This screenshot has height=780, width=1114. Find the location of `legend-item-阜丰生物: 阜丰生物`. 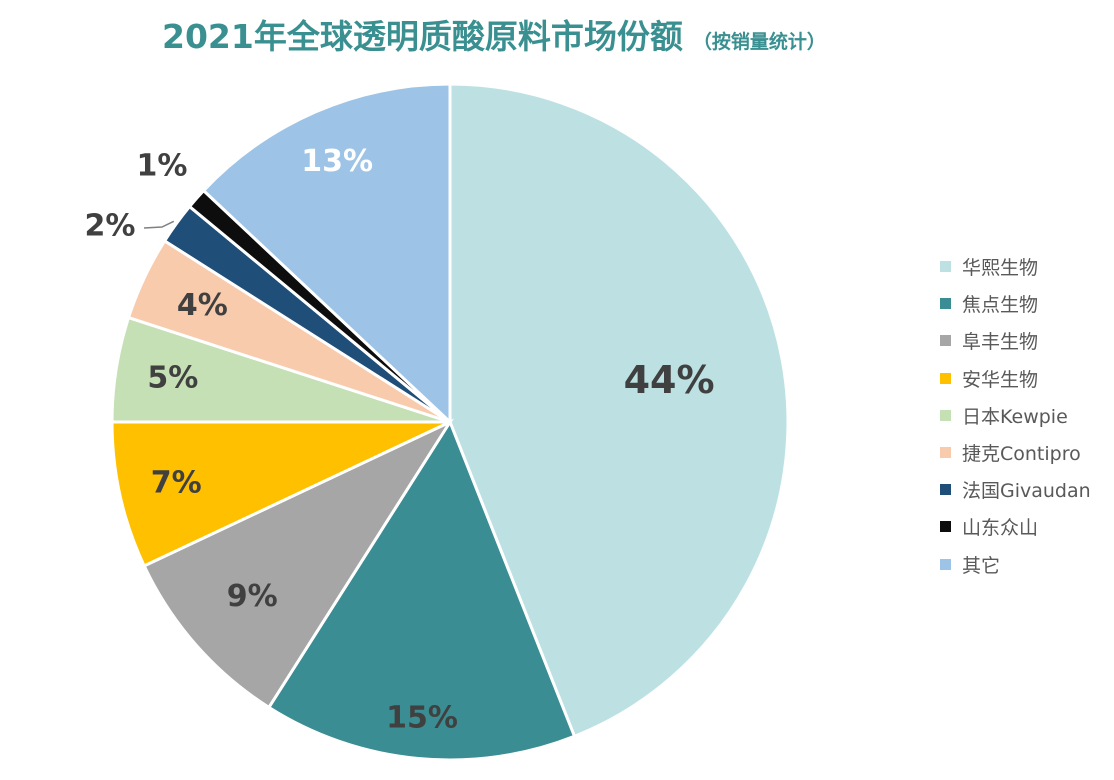

legend-item-阜丰生物: 阜丰生物 is located at coordinates (1015, 340).